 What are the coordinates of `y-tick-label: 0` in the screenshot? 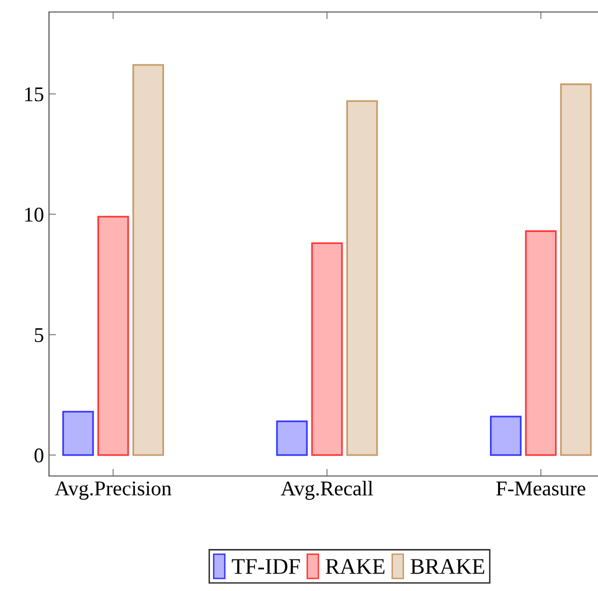 It's located at (39, 455).